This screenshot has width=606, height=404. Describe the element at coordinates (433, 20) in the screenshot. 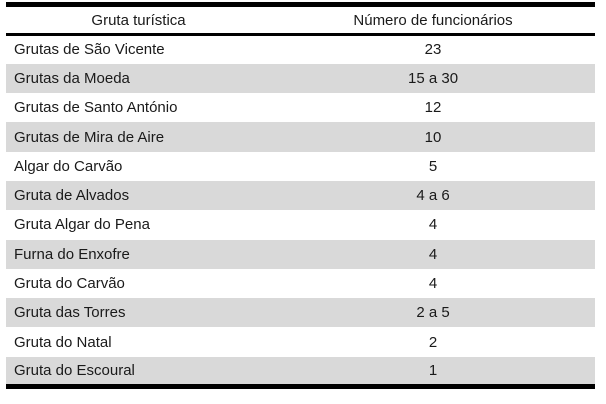

I see `header-employees-column: Número de funcionários` at that location.